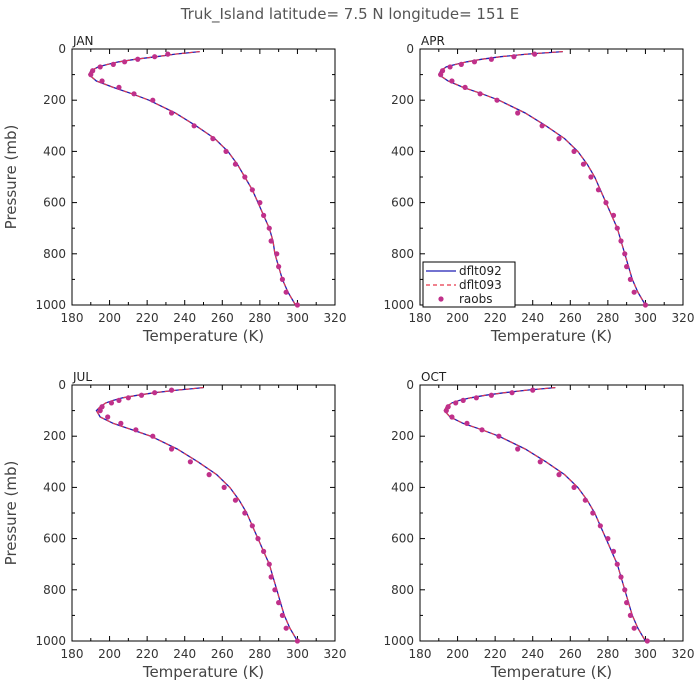  What do you see at coordinates (532, 318) in the screenshot?
I see `x-tick-label: 240` at bounding box center [532, 318].